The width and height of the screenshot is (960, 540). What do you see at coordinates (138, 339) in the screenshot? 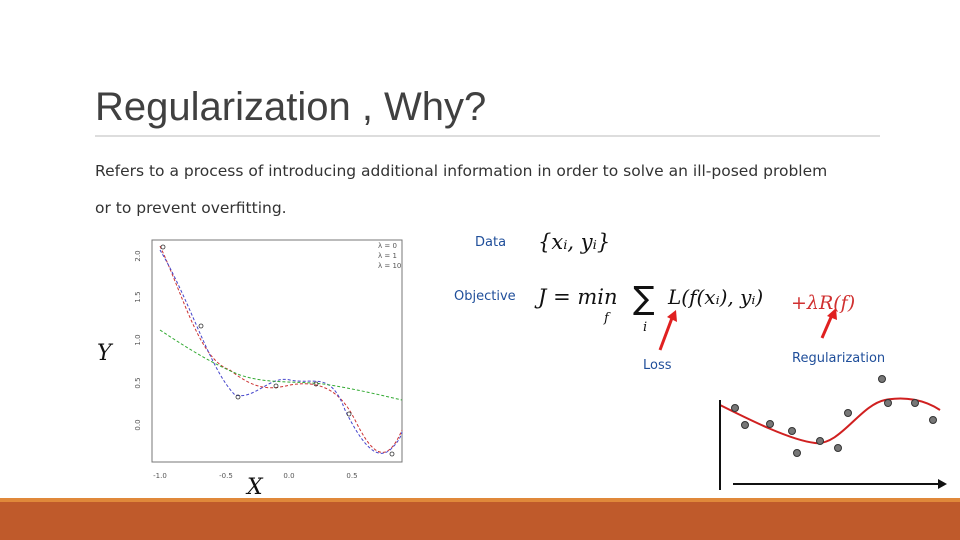
I see `y-tick-label: 1.0` at bounding box center [138, 339].